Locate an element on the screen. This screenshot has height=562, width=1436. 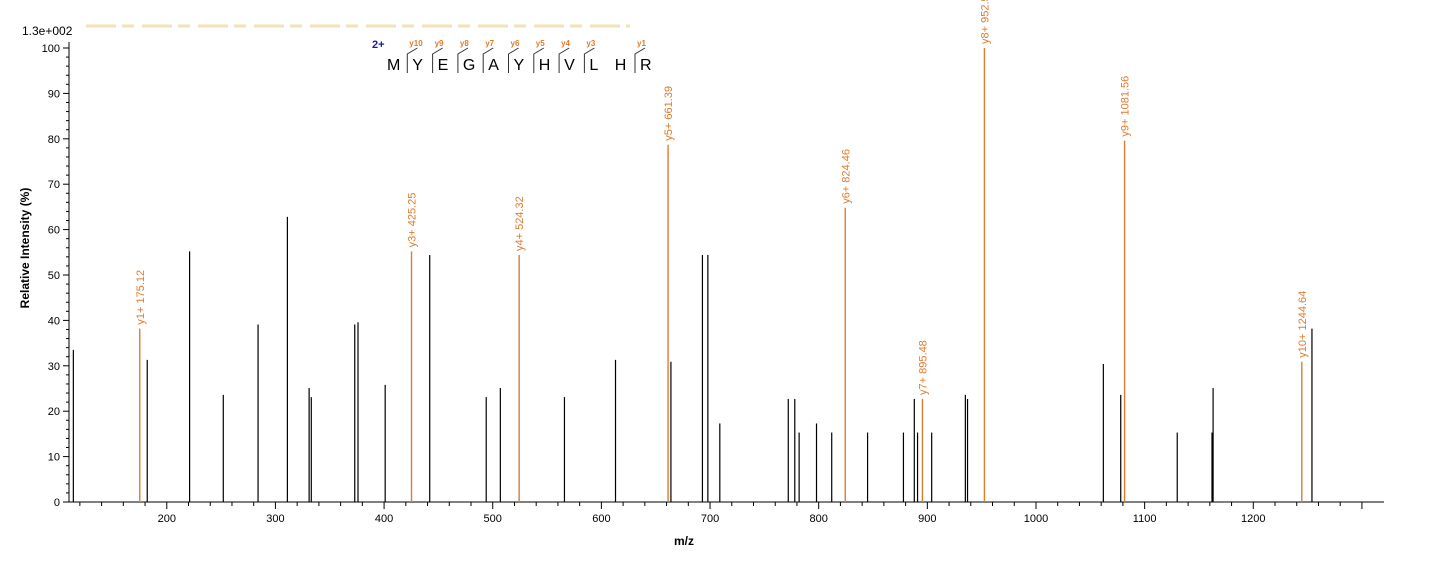
x-axis: 200 300 400 500 600 700 800 900 1000 1100 1200 is located at coordinates (726, 513).